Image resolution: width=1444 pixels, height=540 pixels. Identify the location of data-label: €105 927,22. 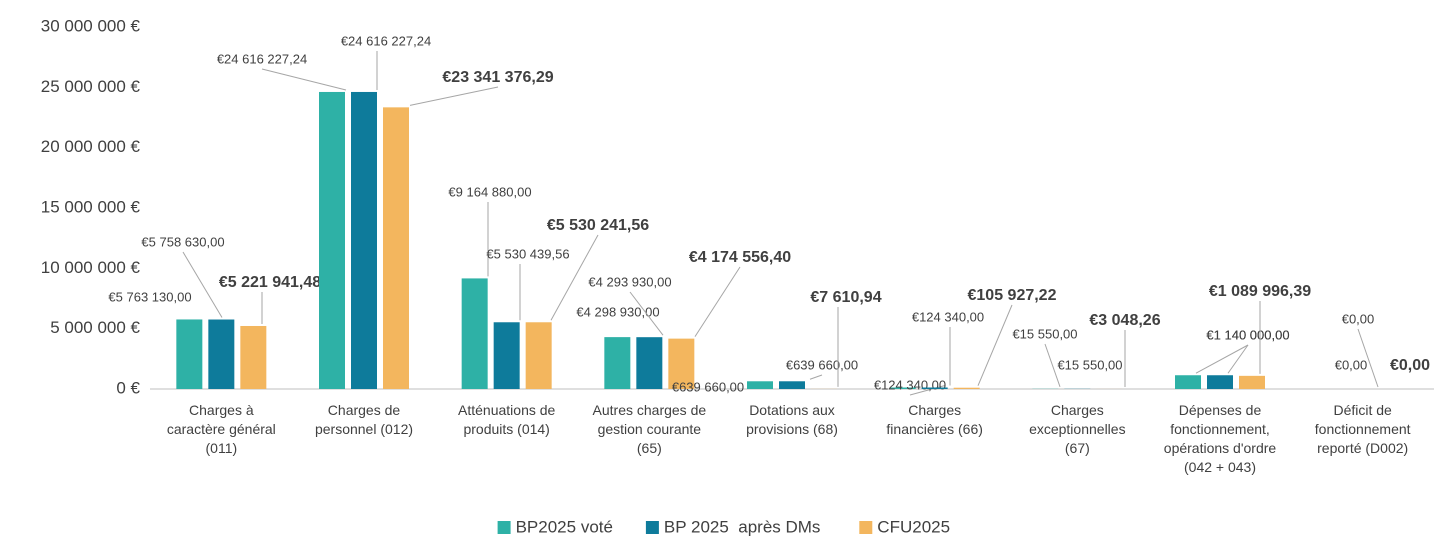
(1012, 295).